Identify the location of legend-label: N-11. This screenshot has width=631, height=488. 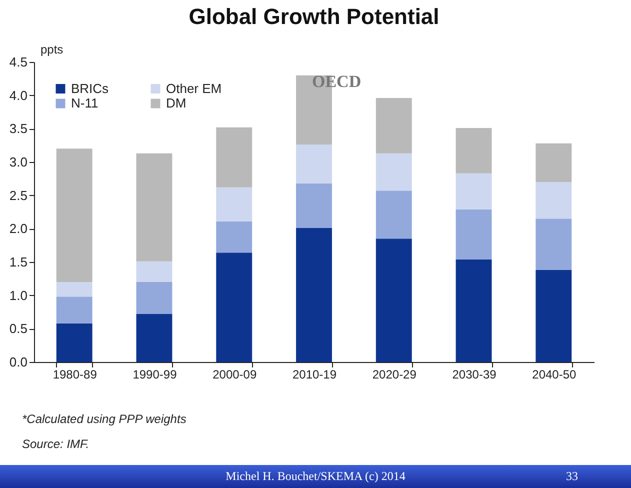
(84, 103).